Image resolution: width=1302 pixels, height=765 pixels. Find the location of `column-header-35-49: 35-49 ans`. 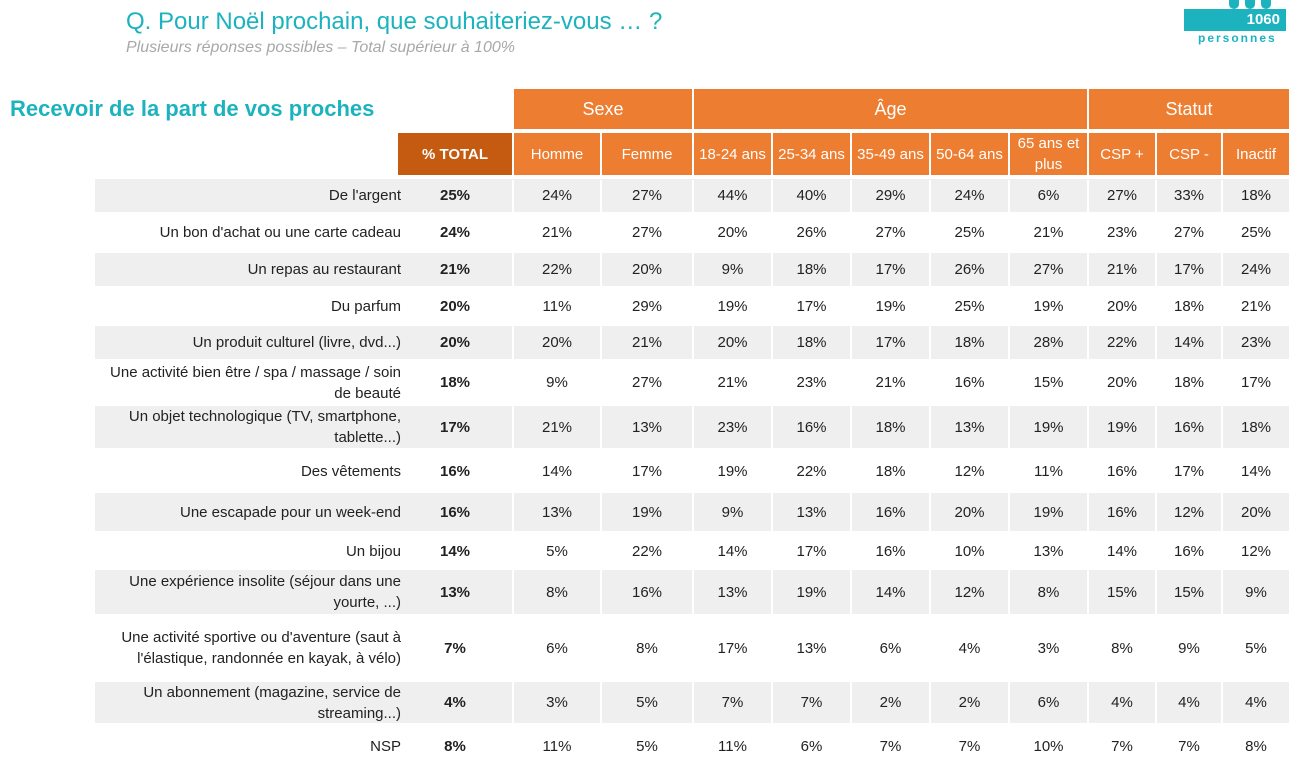

column-header-35-49: 35-49 ans is located at coordinates (890, 154).